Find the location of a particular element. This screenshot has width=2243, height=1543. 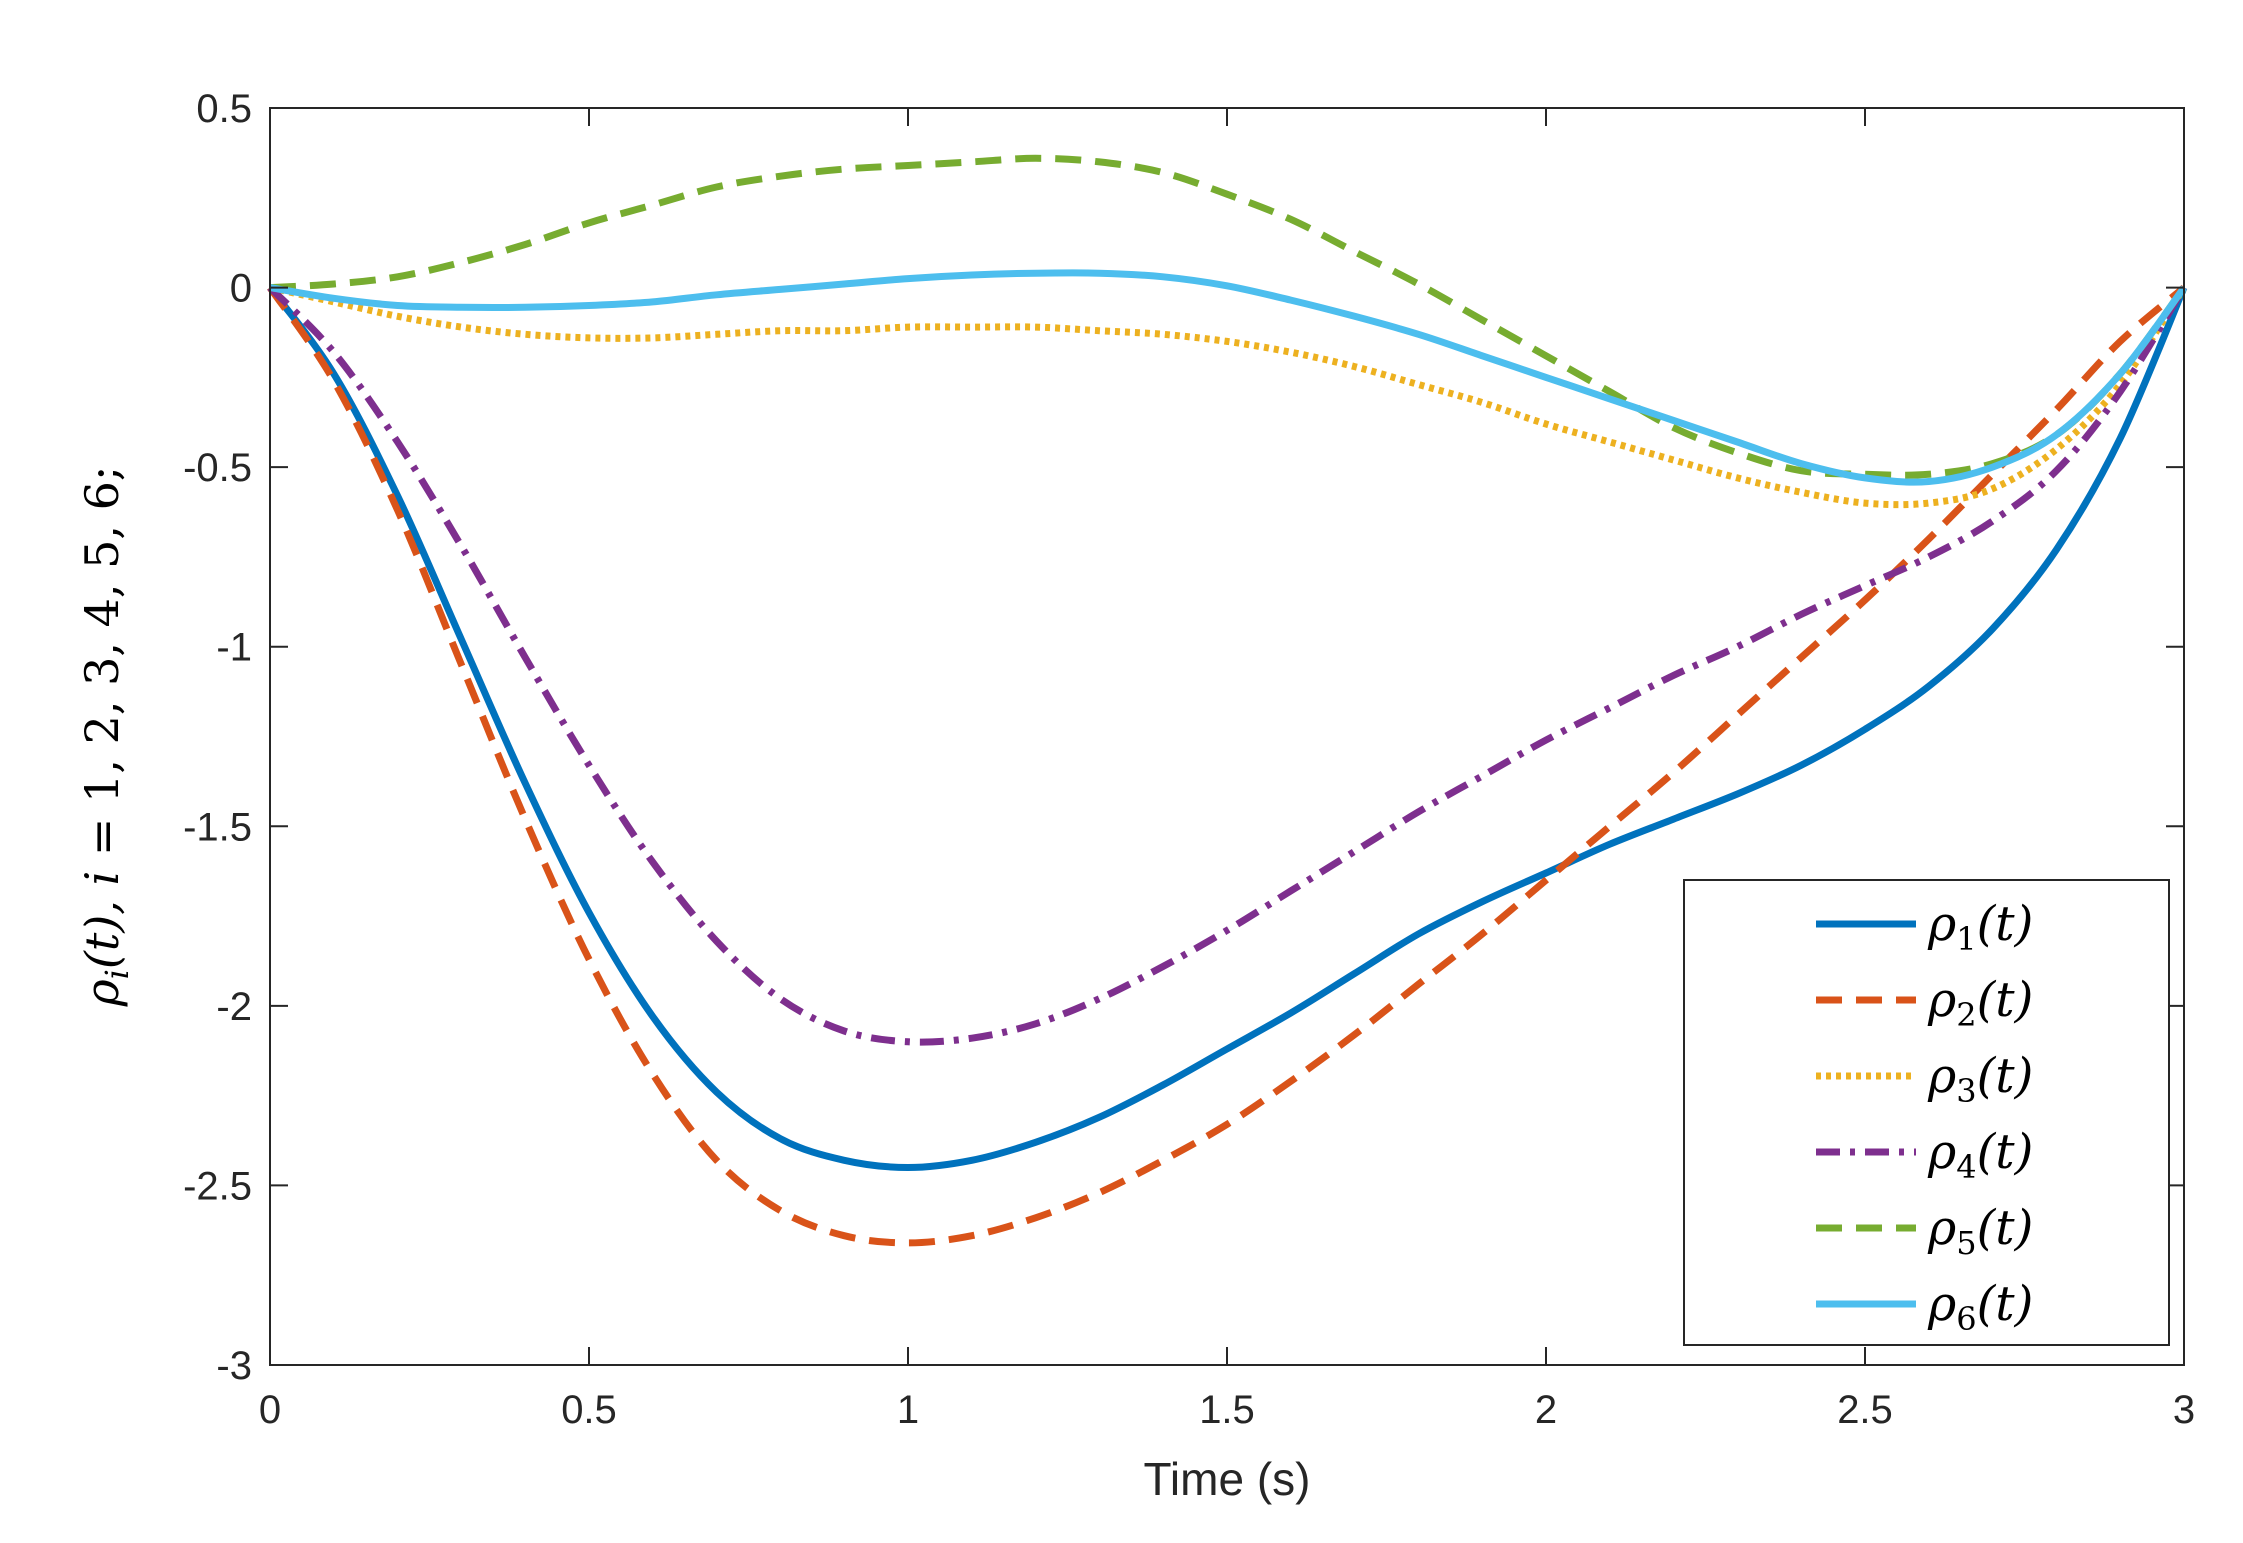

y-axis-label-var: i is located at coordinates (102, 878).